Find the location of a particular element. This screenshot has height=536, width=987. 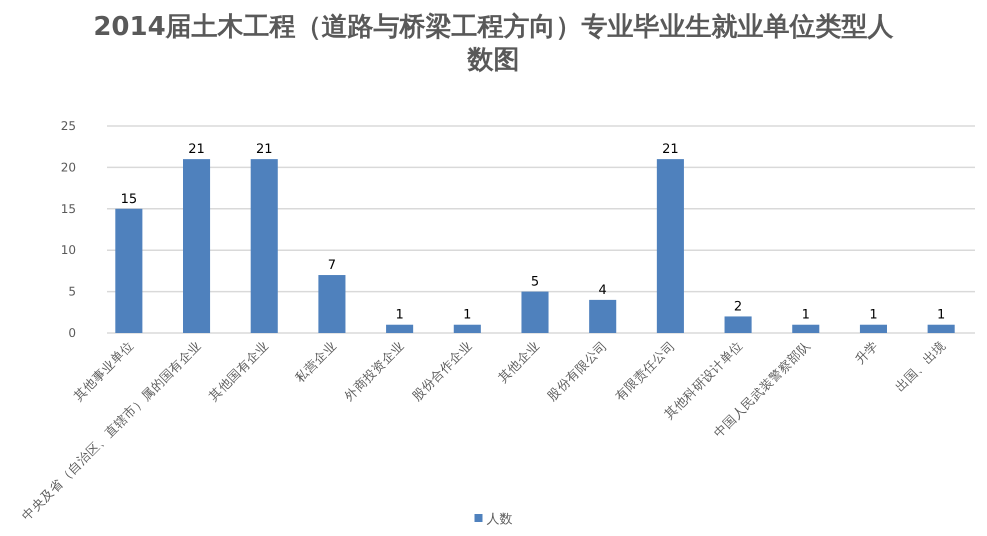

data-label: 5 is located at coordinates (535, 282).